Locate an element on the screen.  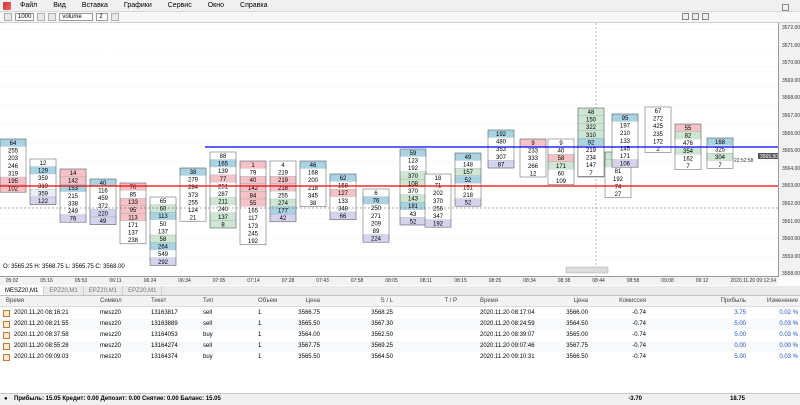
menu-help: Справка is located at coordinates (254, 5).